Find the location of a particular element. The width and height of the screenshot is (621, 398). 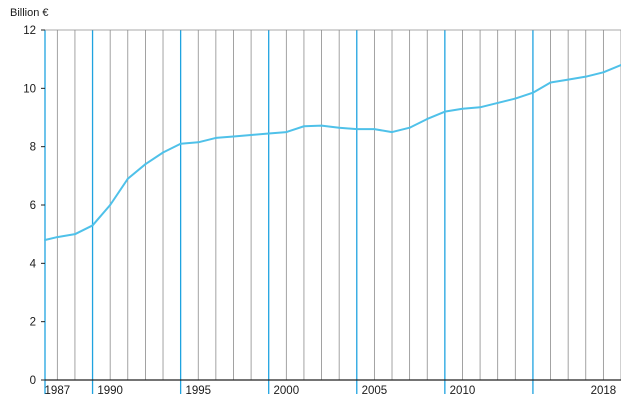

y-tick-label: 10 is located at coordinates (29, 89).